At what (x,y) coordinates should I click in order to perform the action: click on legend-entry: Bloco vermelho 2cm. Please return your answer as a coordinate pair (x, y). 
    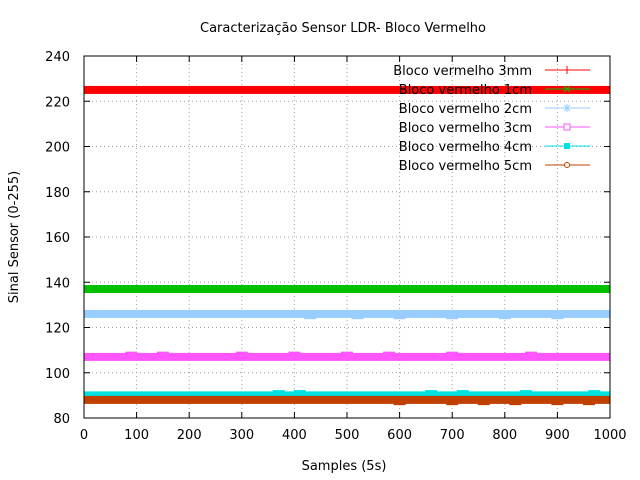
    Looking at the image, I should click on (494, 109).